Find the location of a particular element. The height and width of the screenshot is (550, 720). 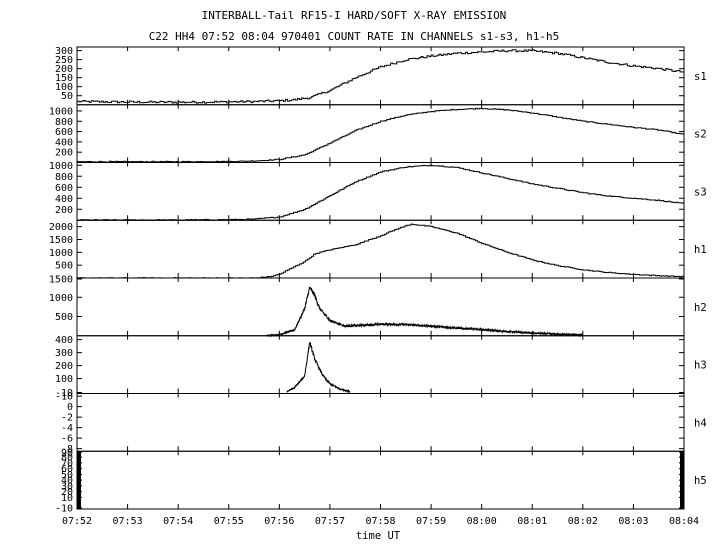

panel-h1: h1 2000 1500 1000 500 is located at coordinates (378, 249).